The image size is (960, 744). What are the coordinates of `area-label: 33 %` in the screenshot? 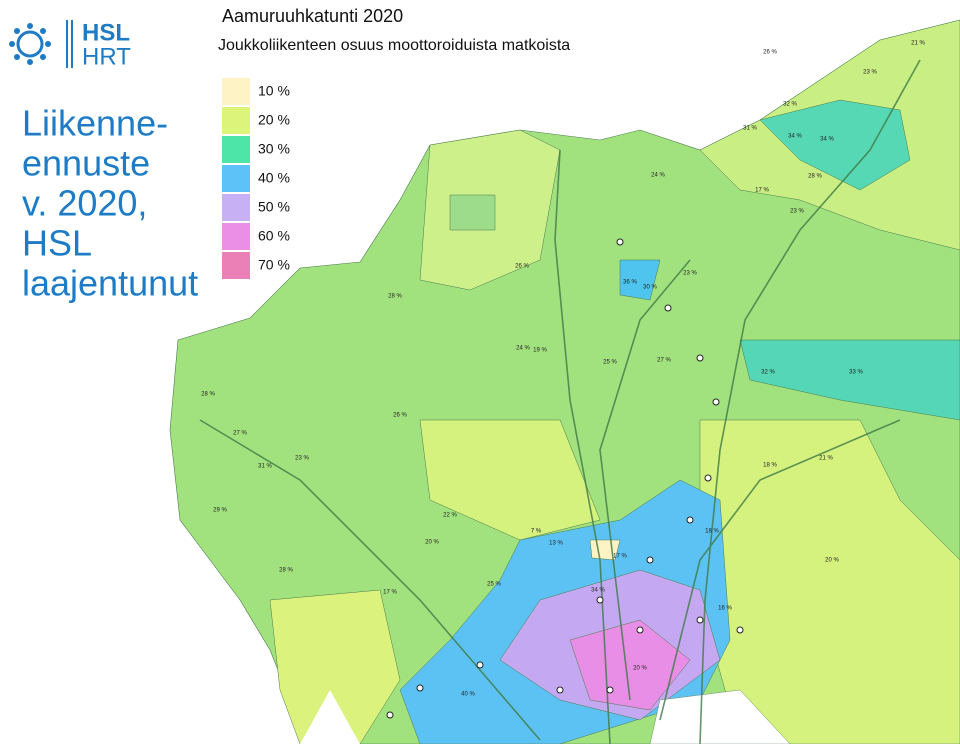 It's located at (856, 373).